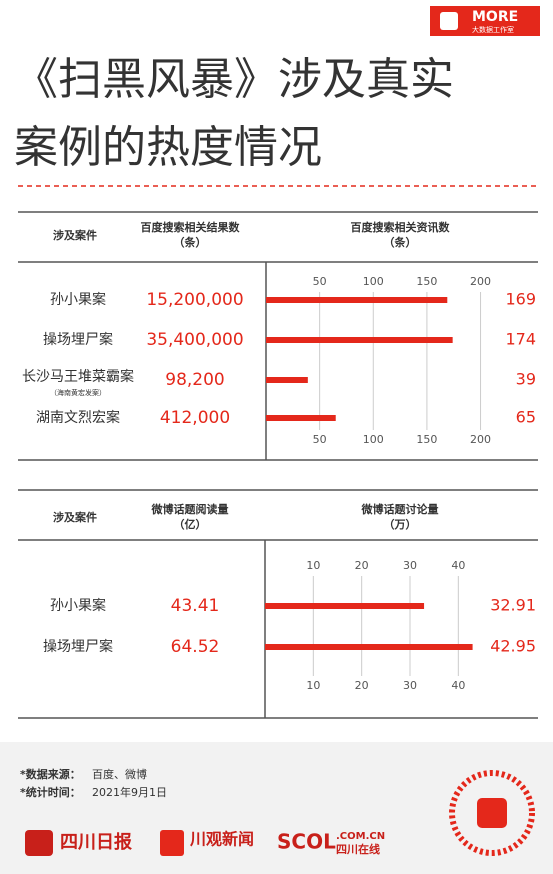 The image size is (553, 874). Describe the element at coordinates (78, 417) in the screenshot. I see `category-label: 湖南文烈宏案` at that location.